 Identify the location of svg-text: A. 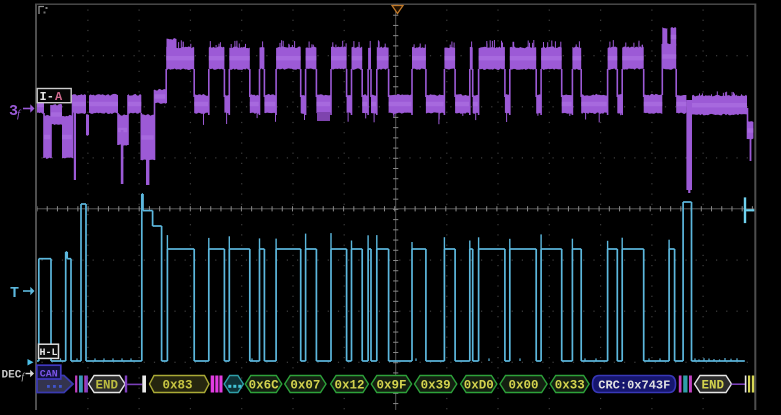
(59, 97).